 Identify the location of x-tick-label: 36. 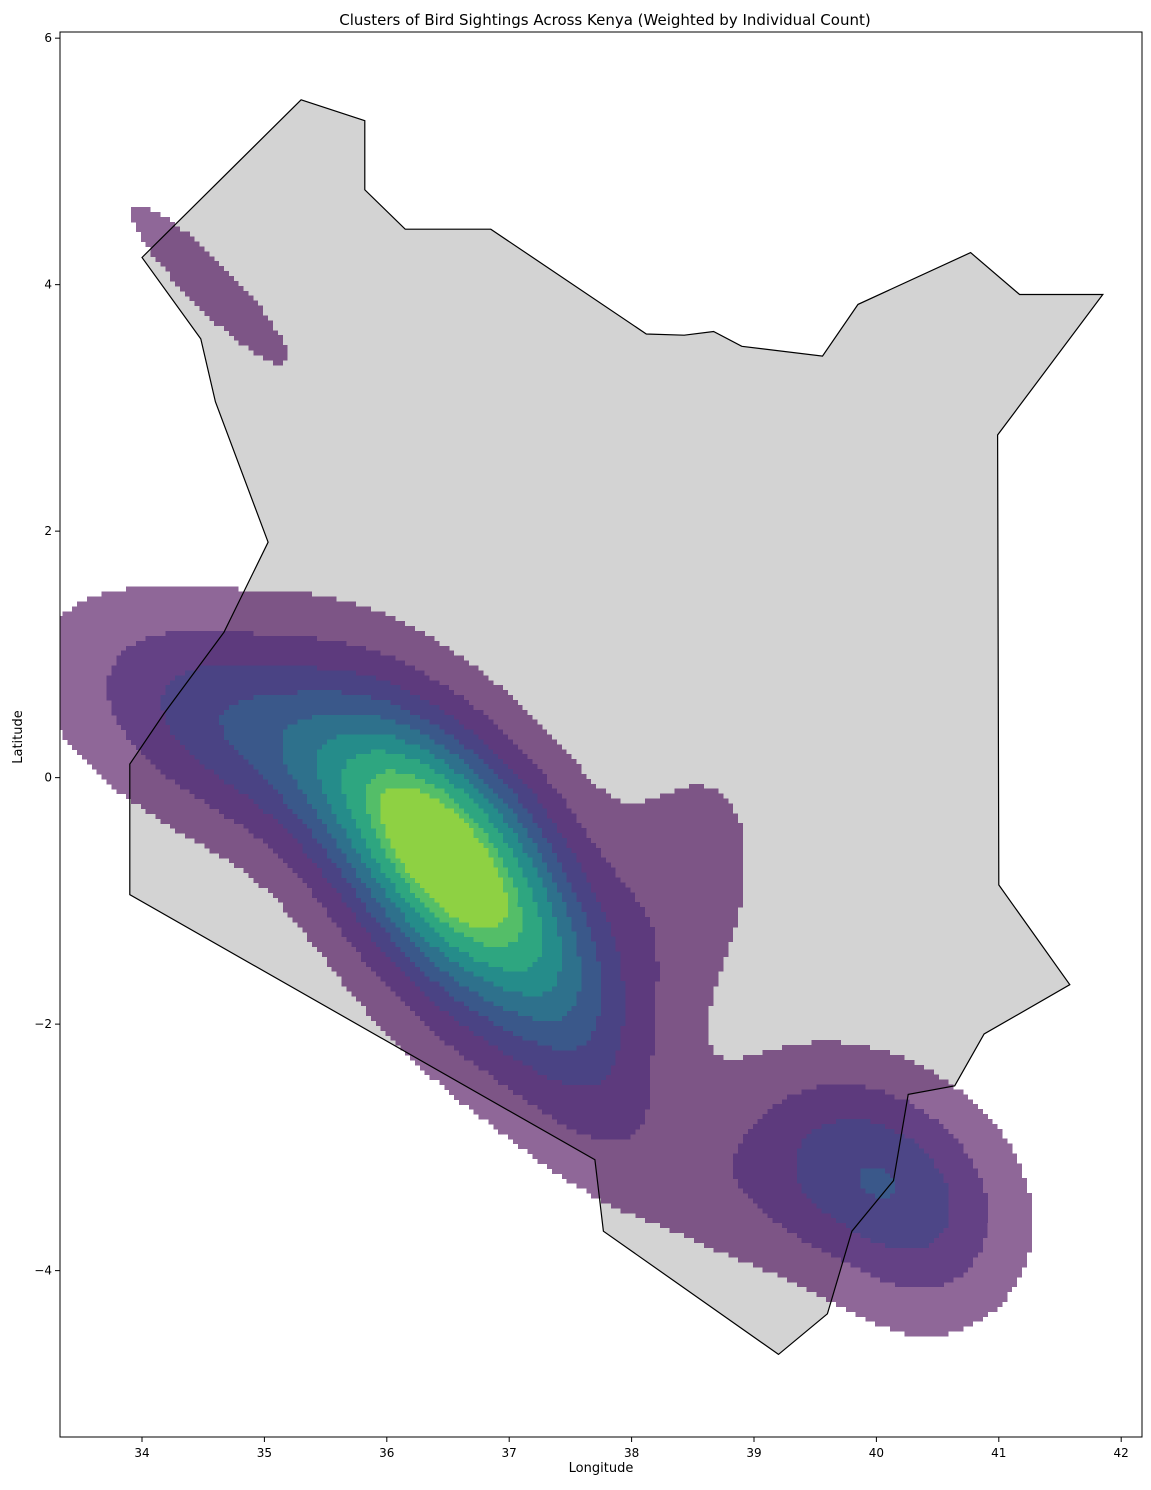
(386, 1453).